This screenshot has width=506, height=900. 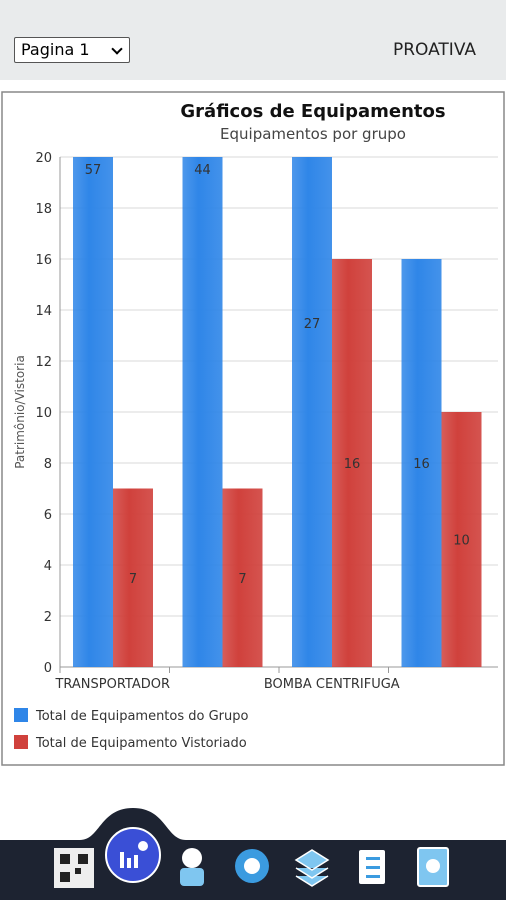 What do you see at coordinates (141, 743) in the screenshot?
I see `legend-label: Total de Equipamento Vistoriado` at bounding box center [141, 743].